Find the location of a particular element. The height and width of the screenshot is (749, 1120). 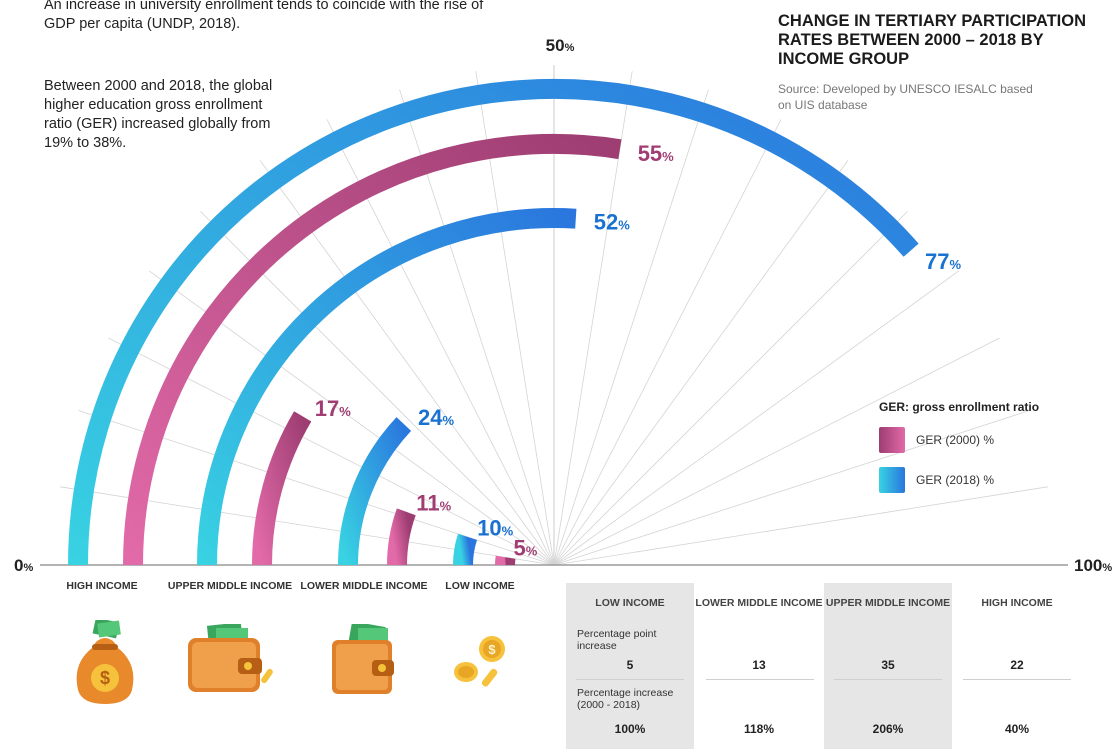

table-header-high-income: High income is located at coordinates (1017, 603).